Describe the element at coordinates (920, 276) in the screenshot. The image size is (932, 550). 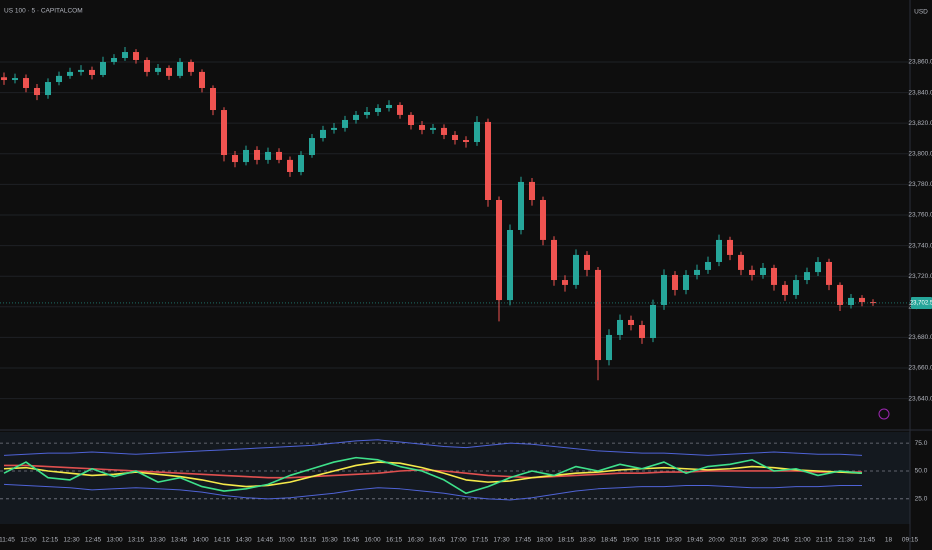
I see `y-tick-label: 23,720.0` at that location.